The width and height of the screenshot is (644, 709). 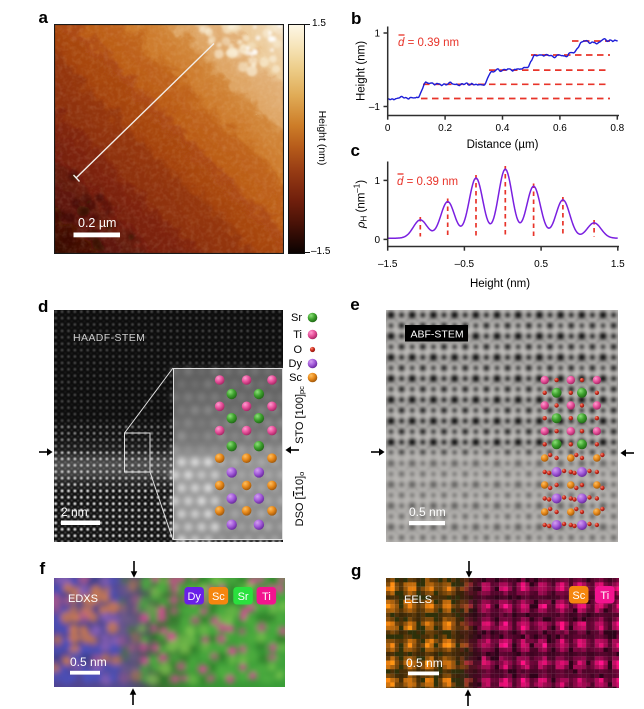 I want to click on svg-text: 0.2, so click(x=445, y=128).